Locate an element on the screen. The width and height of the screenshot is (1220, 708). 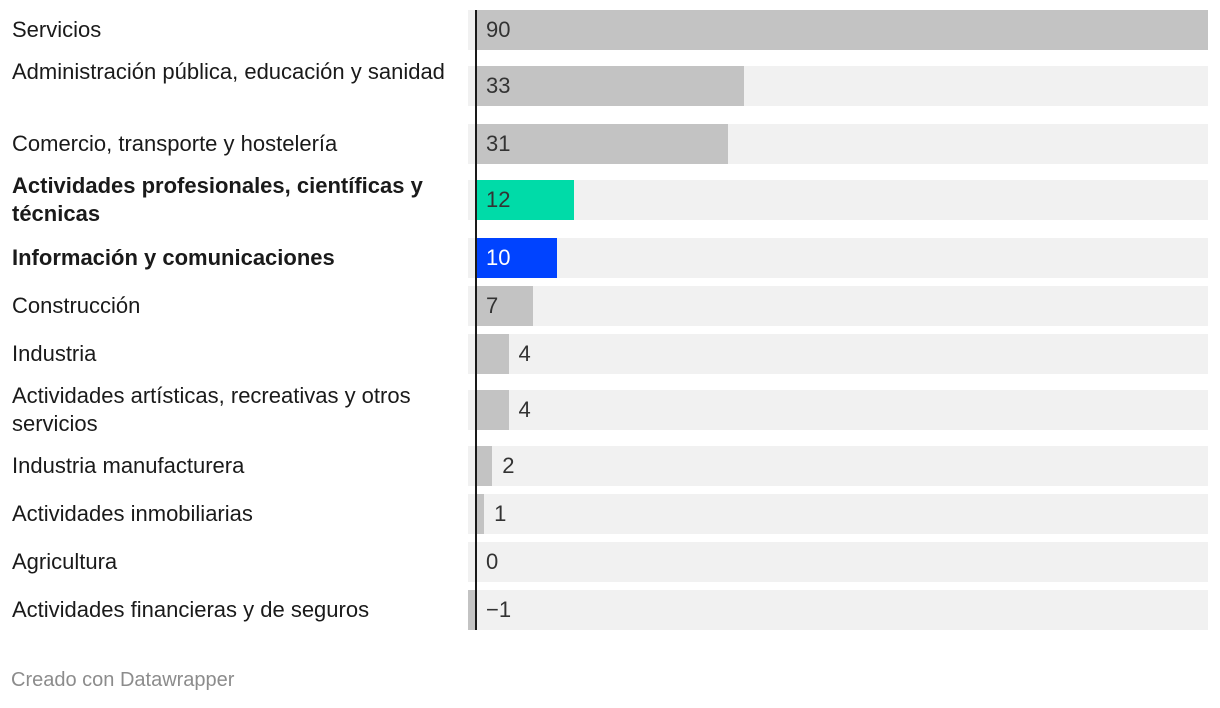
bar-value-label: 2 is located at coordinates (508, 465).